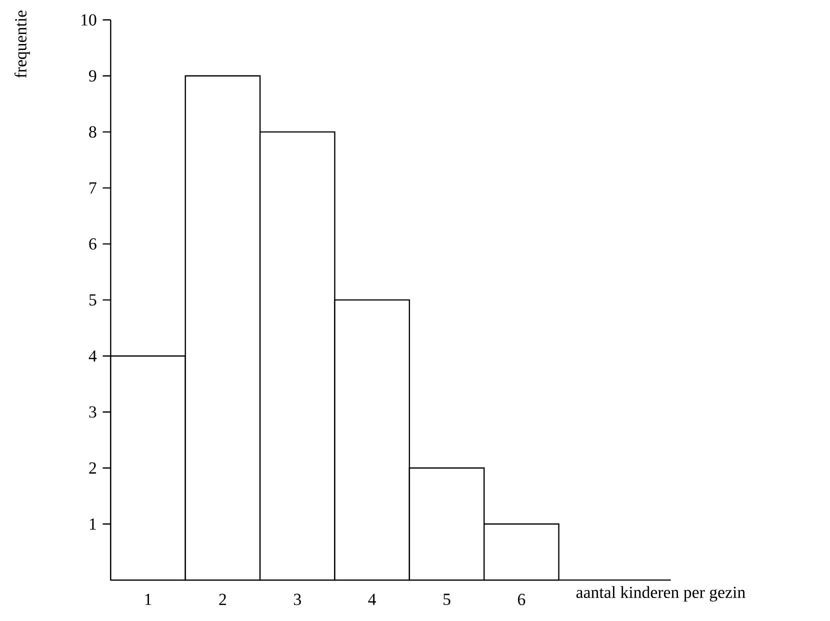 This screenshot has width=830, height=621. I want to click on y-tick-label: 7, so click(93, 188).